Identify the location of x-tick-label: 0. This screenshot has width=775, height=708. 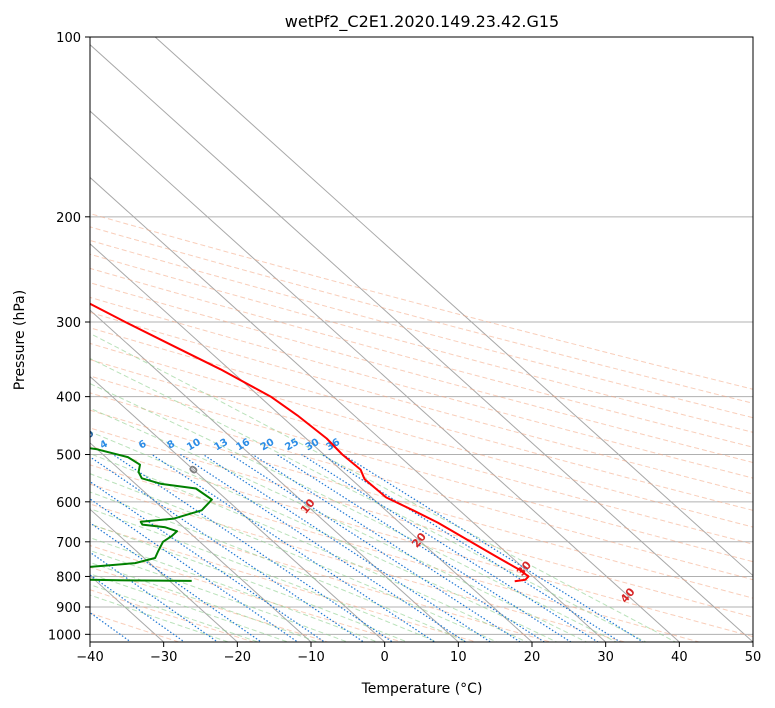
(385, 657).